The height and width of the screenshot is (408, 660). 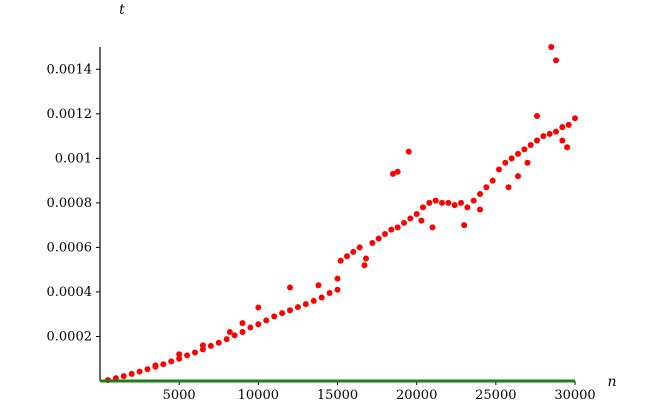 What do you see at coordinates (337, 395) in the screenshot?
I see `x-tick-label: 15000` at bounding box center [337, 395].